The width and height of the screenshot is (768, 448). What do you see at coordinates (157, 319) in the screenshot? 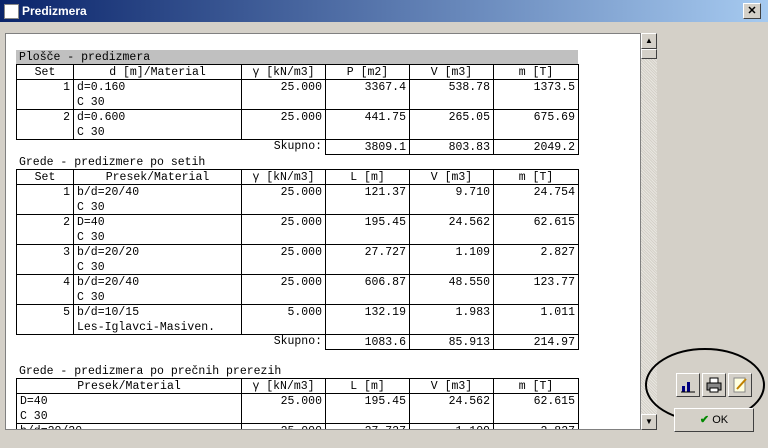
I see `material-cell: b/d=10/15 Les-Iglavci-Masiven.` at bounding box center [157, 319].